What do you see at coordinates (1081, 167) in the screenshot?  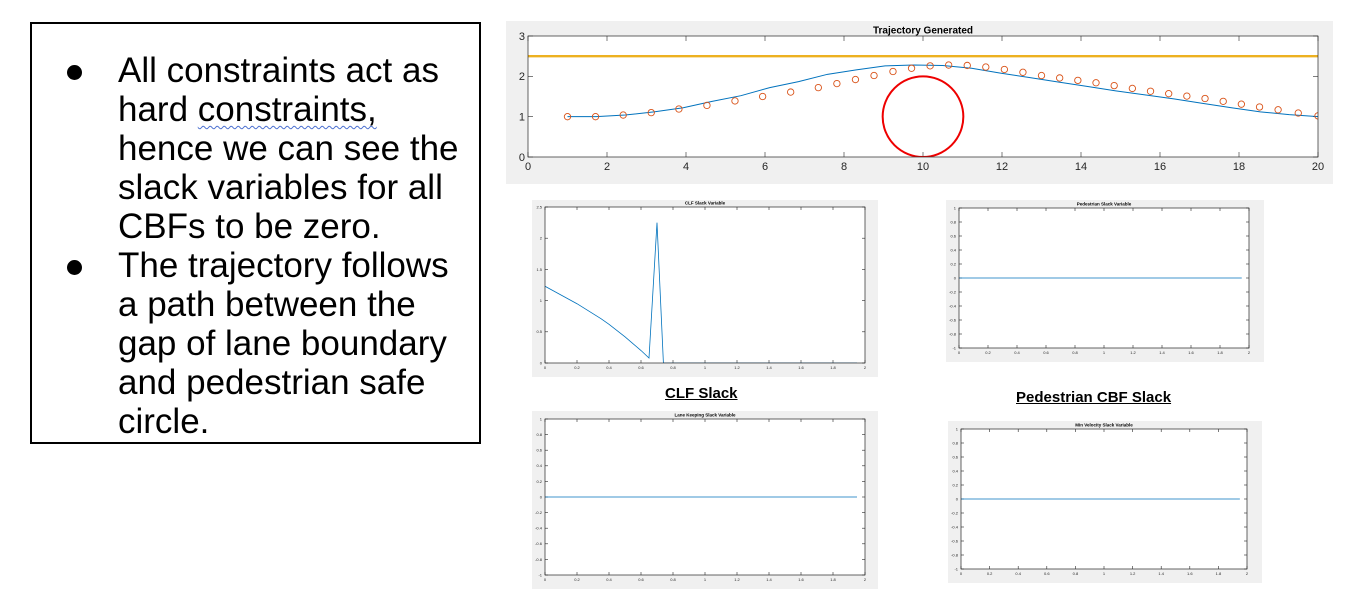 I see `x-tick-label: 14` at bounding box center [1081, 167].